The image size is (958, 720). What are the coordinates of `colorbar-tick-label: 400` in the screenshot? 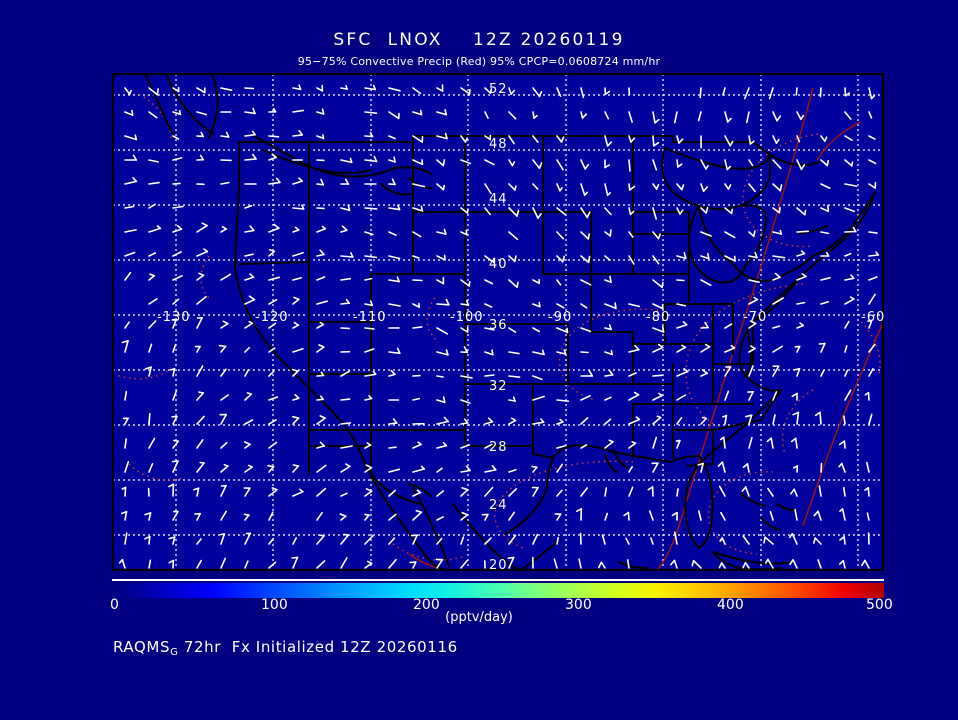 It's located at (730, 605).